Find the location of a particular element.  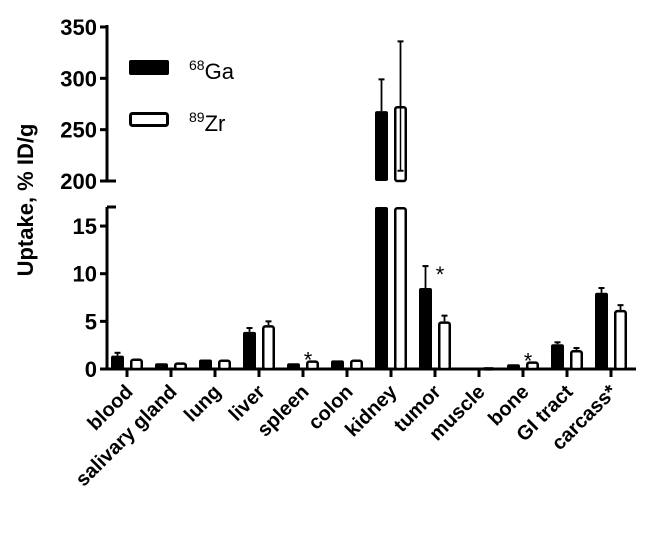

bar-68Ga-kidney is located at coordinates (381, 223).